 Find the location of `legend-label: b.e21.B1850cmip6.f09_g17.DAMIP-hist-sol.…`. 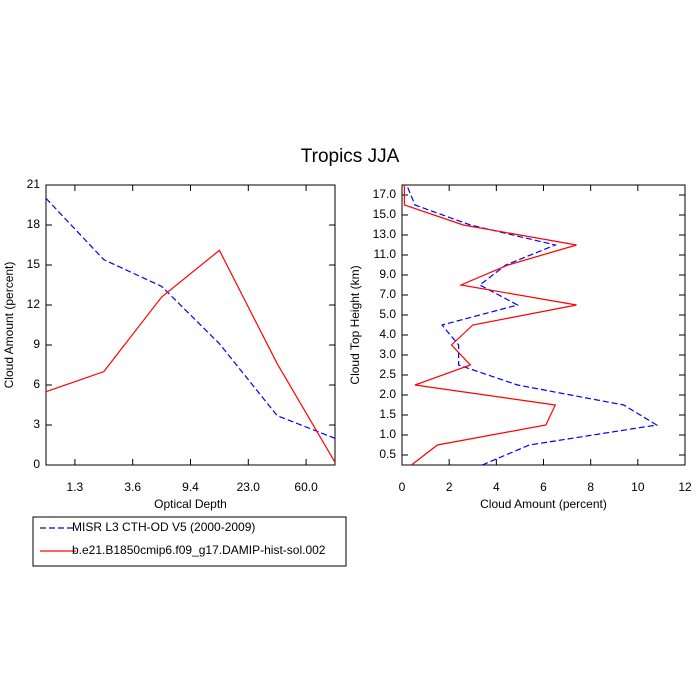

legend-label: b.e21.B1850cmip6.f09_g17.DAMIP-hist-sol.… is located at coordinates (199, 550).